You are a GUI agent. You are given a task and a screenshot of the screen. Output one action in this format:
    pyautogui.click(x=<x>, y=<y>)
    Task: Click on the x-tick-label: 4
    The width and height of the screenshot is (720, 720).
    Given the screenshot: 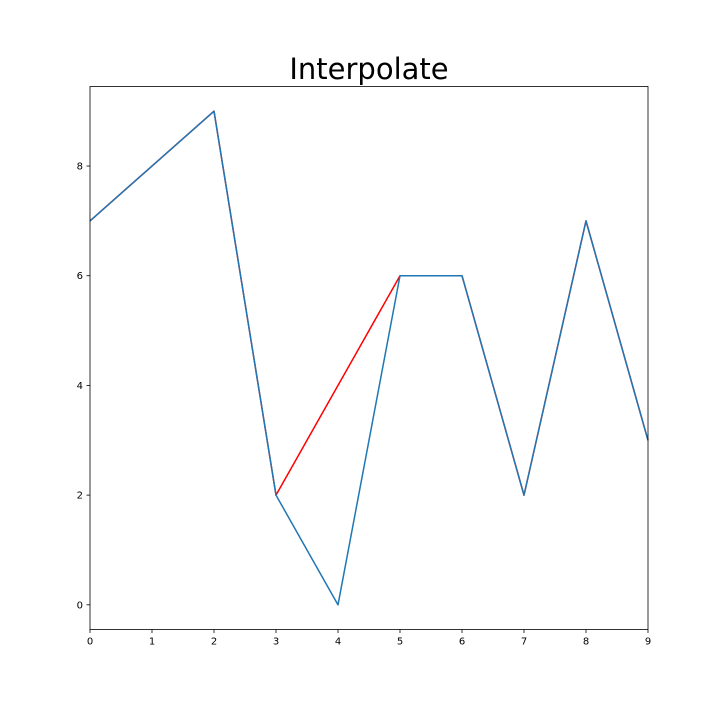 What is the action you would take?
    pyautogui.click(x=338, y=642)
    